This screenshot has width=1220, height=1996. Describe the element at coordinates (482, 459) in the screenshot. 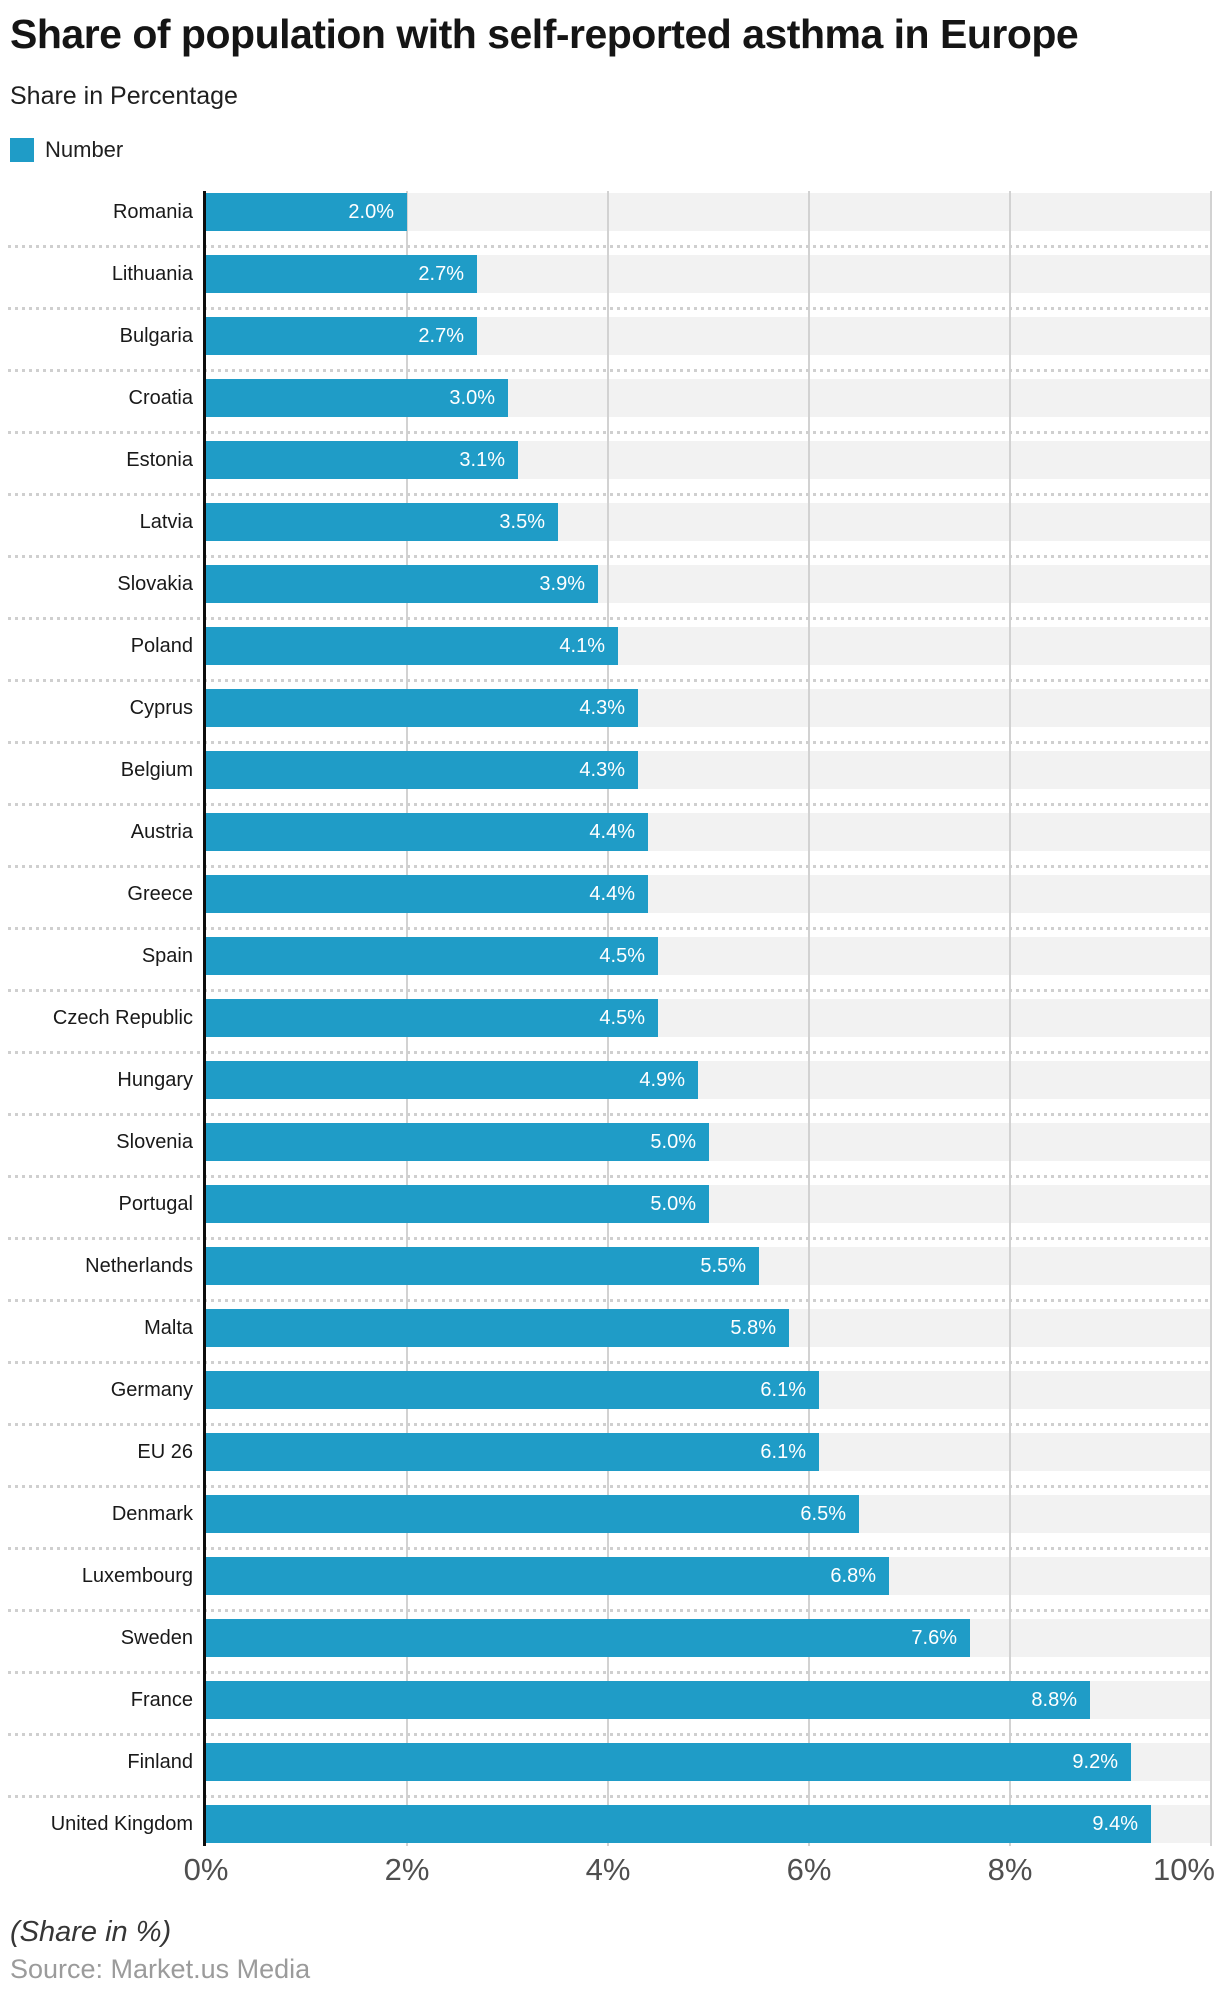

I see `bar-value-label: 3.1%` at that location.